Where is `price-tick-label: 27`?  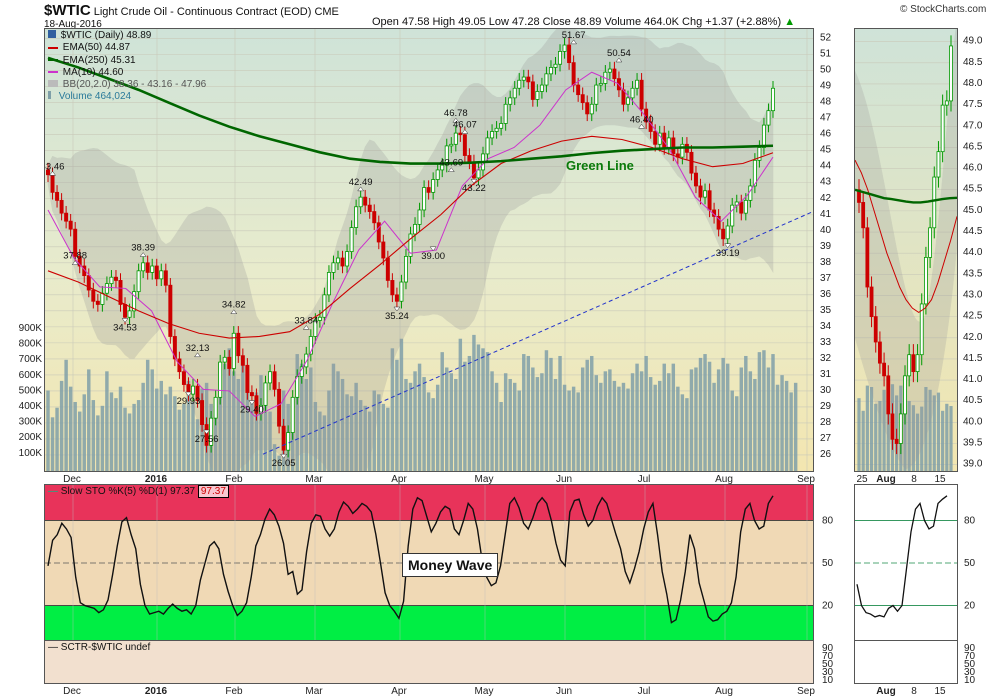 price-tick-label: 27 is located at coordinates (826, 438).